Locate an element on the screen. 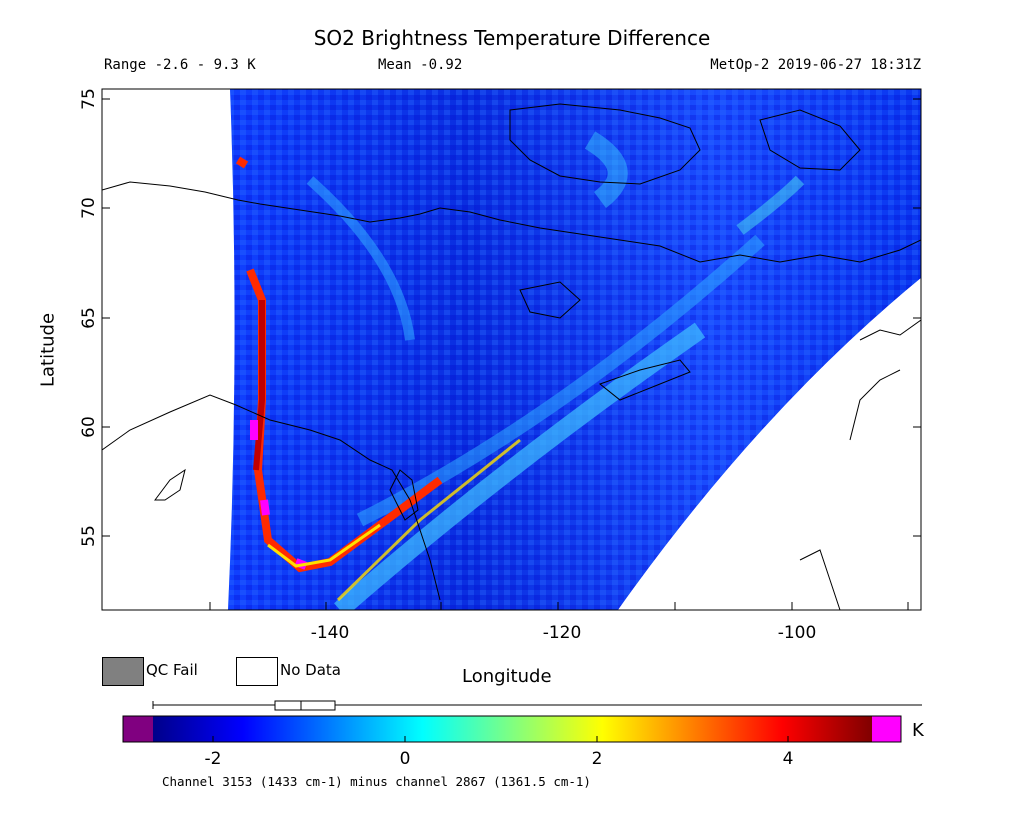  no-data-swatch is located at coordinates (257, 671).